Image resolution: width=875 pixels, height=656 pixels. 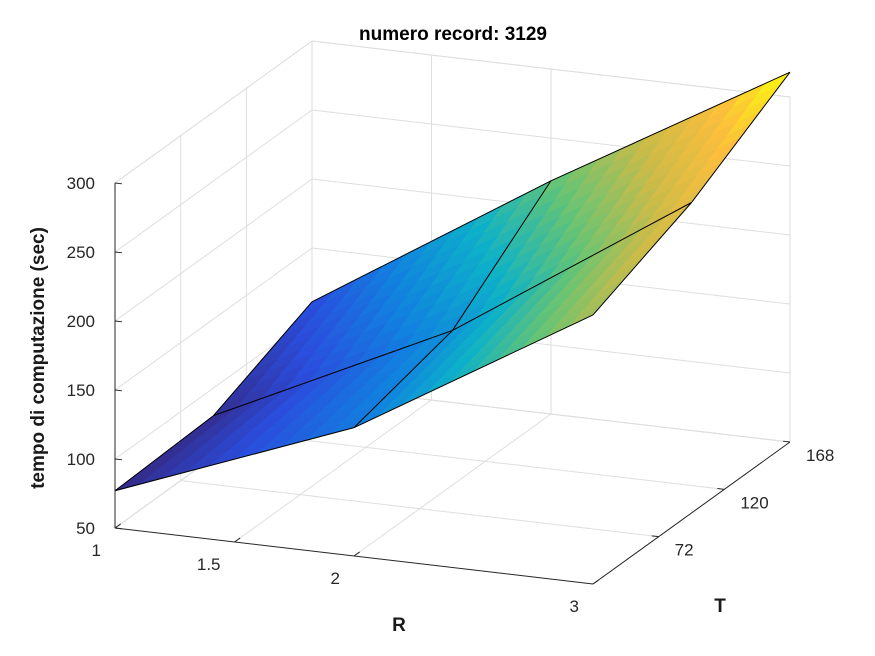 What do you see at coordinates (754, 502) in the screenshot?
I see `y-tick-label: 120` at bounding box center [754, 502].